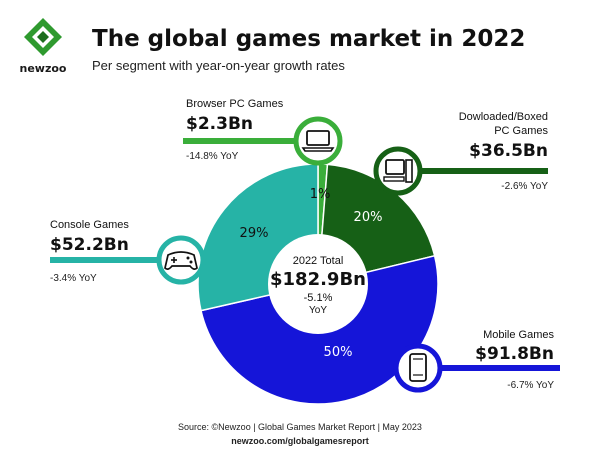 The width and height of the screenshot is (600, 463). Describe the element at coordinates (530, 385) in the screenshot. I see `segment-yoy-mobile: -6.7% YoY` at that location.